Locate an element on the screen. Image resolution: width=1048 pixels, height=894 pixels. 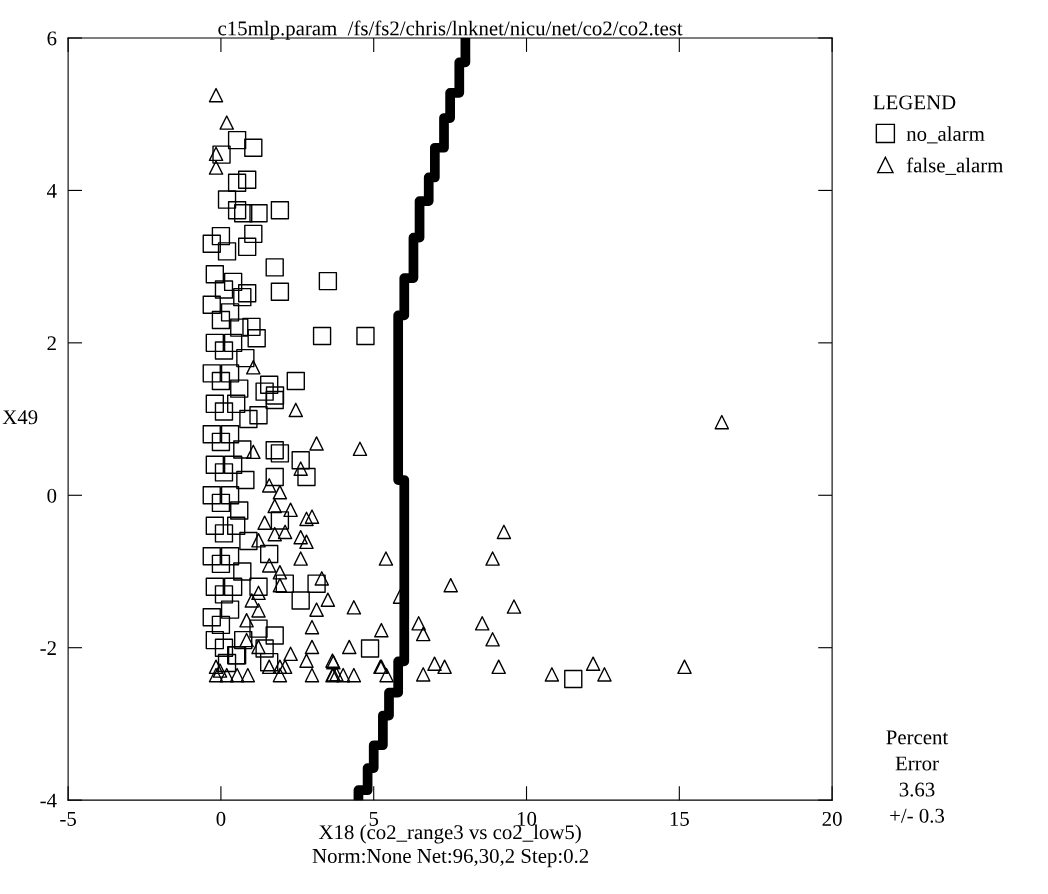
y-tick-label: 4 is located at coordinates (52, 190).